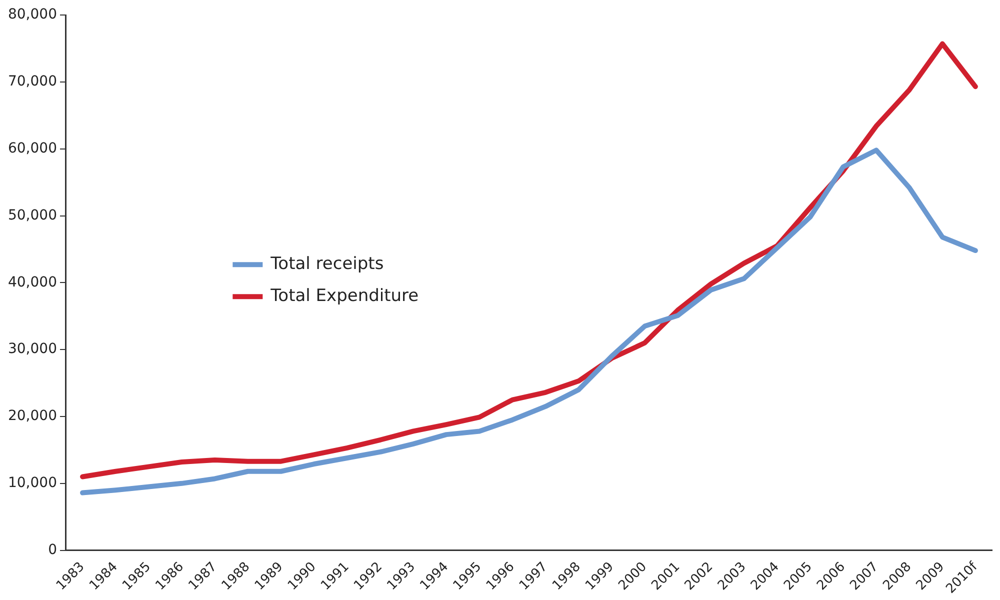 Image resolution: width=1000 pixels, height=600 pixels. I want to click on y-tick-label: 40,000, so click(32, 282).